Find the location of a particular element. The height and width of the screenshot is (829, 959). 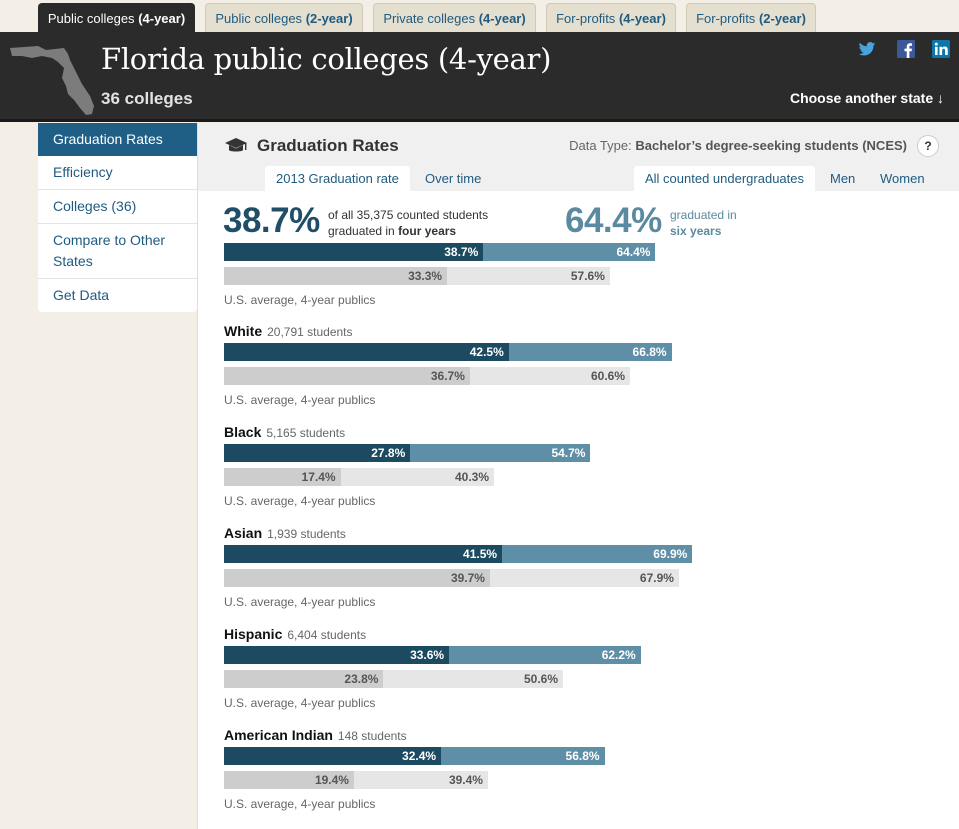

four-year-bar: 32.4% is located at coordinates (333, 756).